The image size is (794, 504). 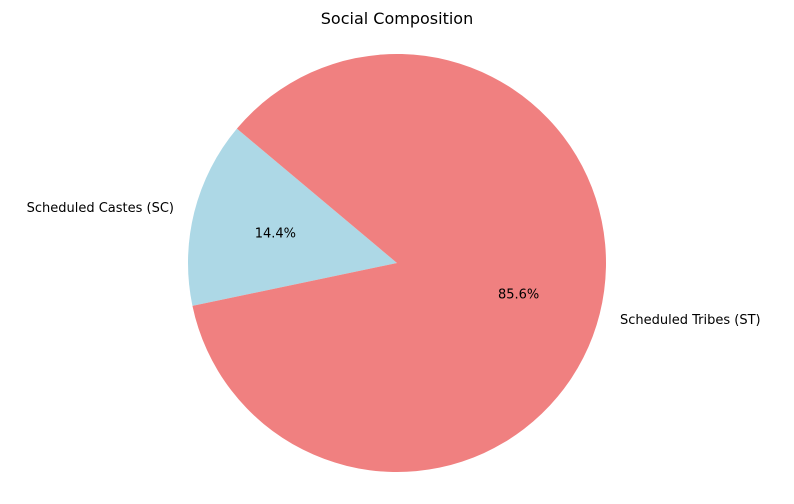 What do you see at coordinates (397, 18) in the screenshot?
I see `chart-title: Social Composition` at bounding box center [397, 18].